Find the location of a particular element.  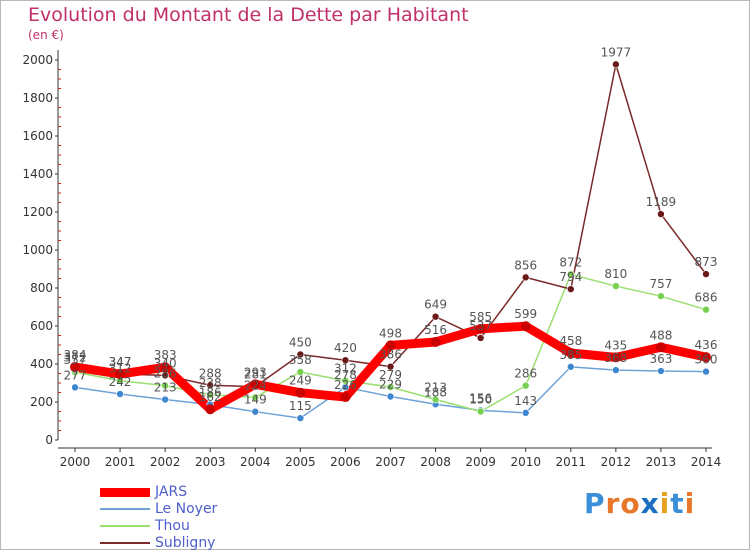

x-tick-label: 2003 is located at coordinates (210, 462).